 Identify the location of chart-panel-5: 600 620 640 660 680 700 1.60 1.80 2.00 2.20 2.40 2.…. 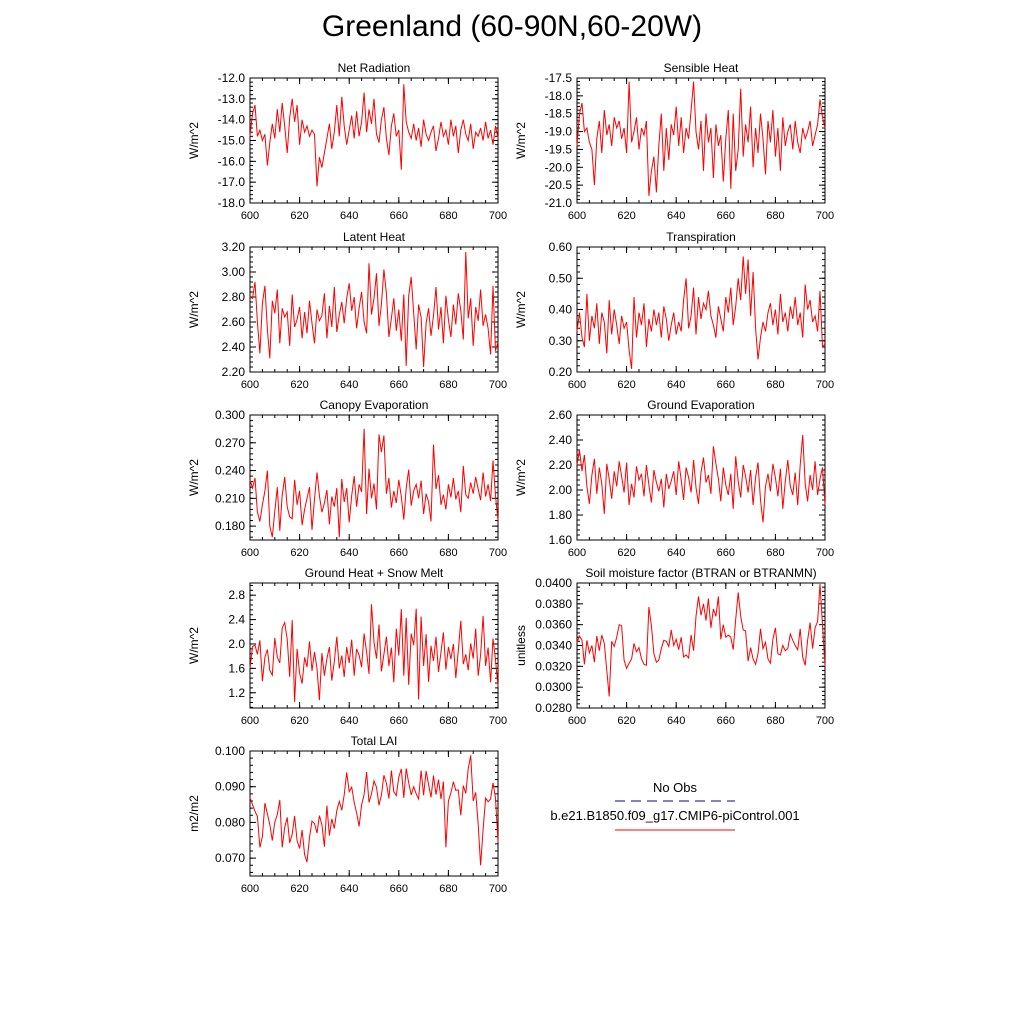
(674, 478).